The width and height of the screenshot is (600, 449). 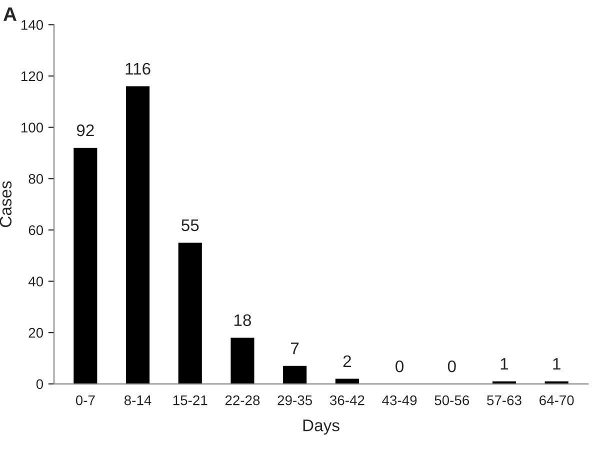 What do you see at coordinates (85, 400) in the screenshot?
I see `x-tick-label: 0-7` at bounding box center [85, 400].